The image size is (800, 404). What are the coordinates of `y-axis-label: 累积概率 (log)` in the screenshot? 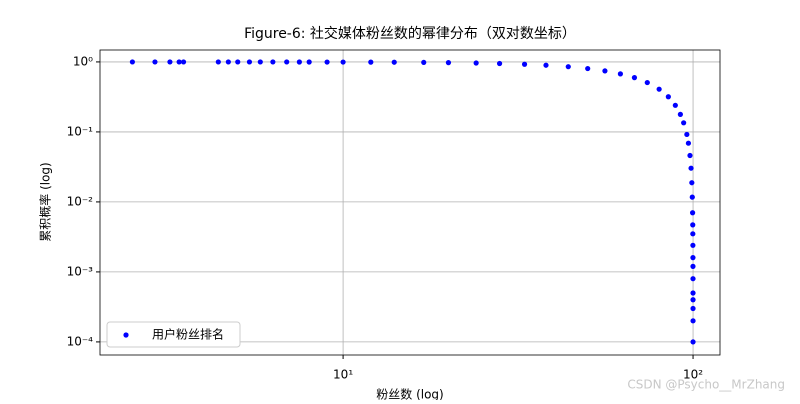 It's located at (45, 201).